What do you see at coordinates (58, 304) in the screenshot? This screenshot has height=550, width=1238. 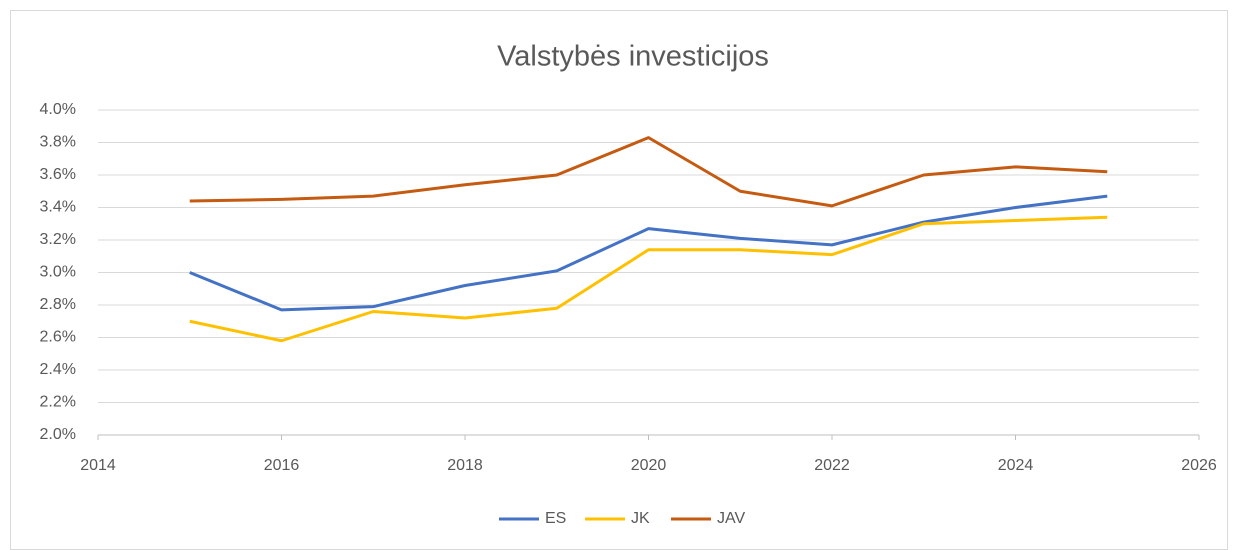 I see `y-tick-label: 2.8%` at bounding box center [58, 304].